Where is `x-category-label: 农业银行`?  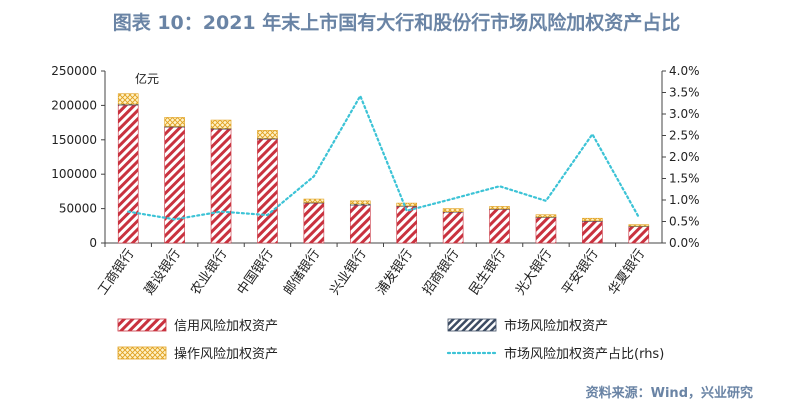 x-category-label: 农业银行 is located at coordinates (209, 272).